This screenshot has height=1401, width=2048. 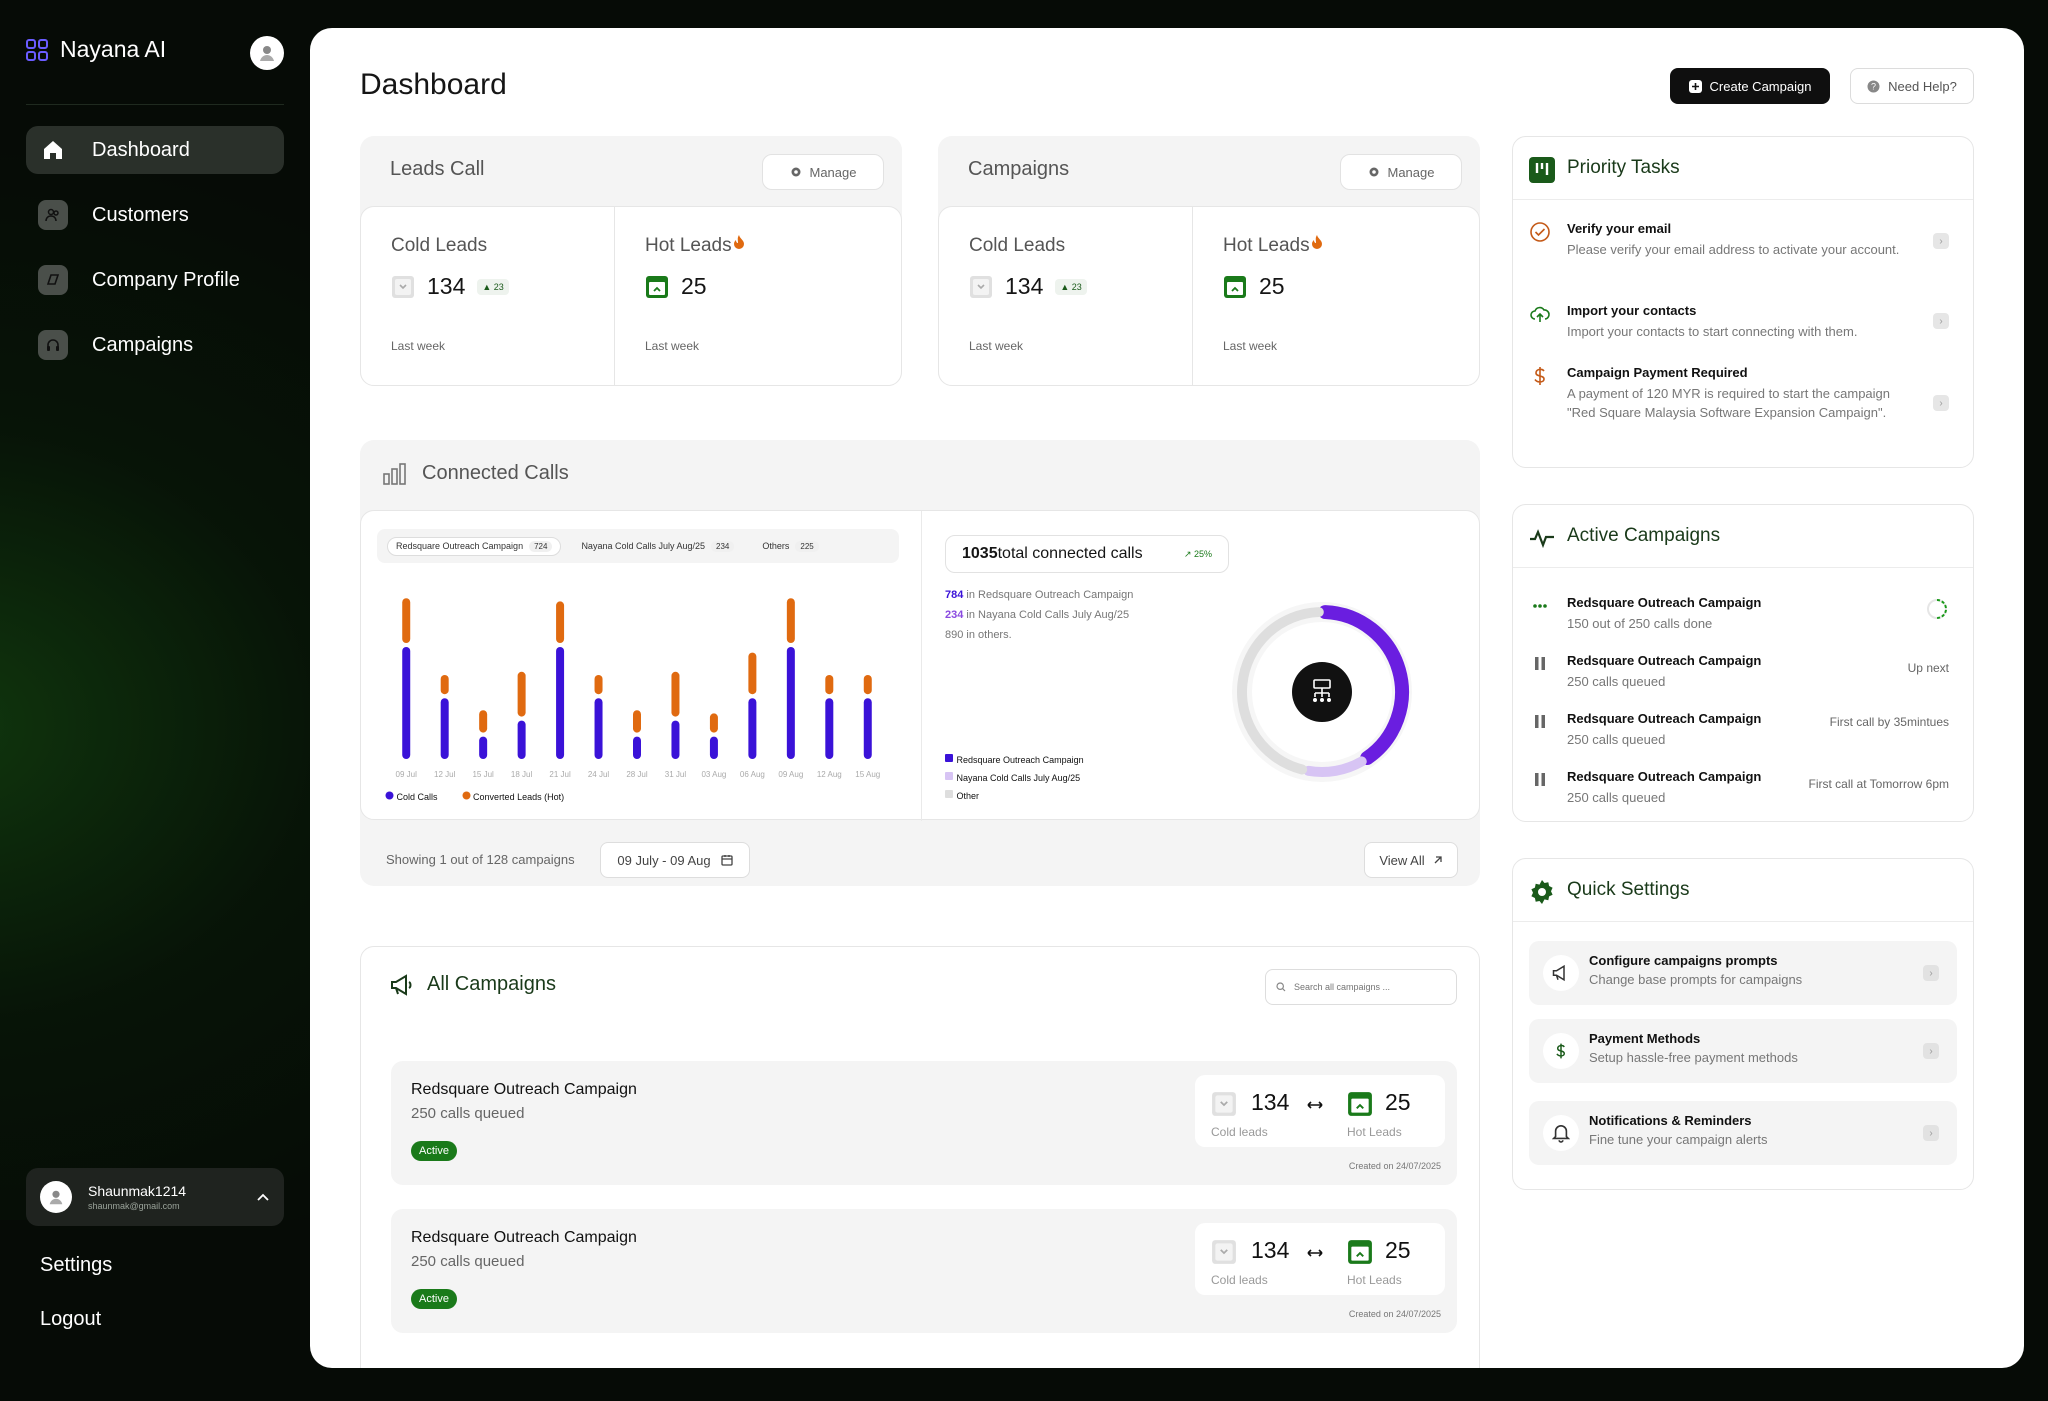 I want to click on sidebar-item-customers: Customers, so click(x=155, y=215).